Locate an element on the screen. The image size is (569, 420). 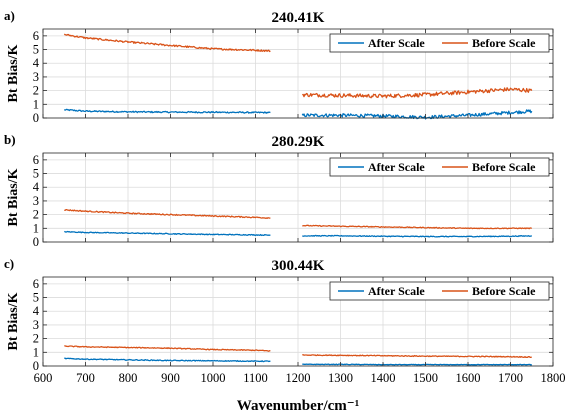
panel-label: c) is located at coordinates (9, 263).